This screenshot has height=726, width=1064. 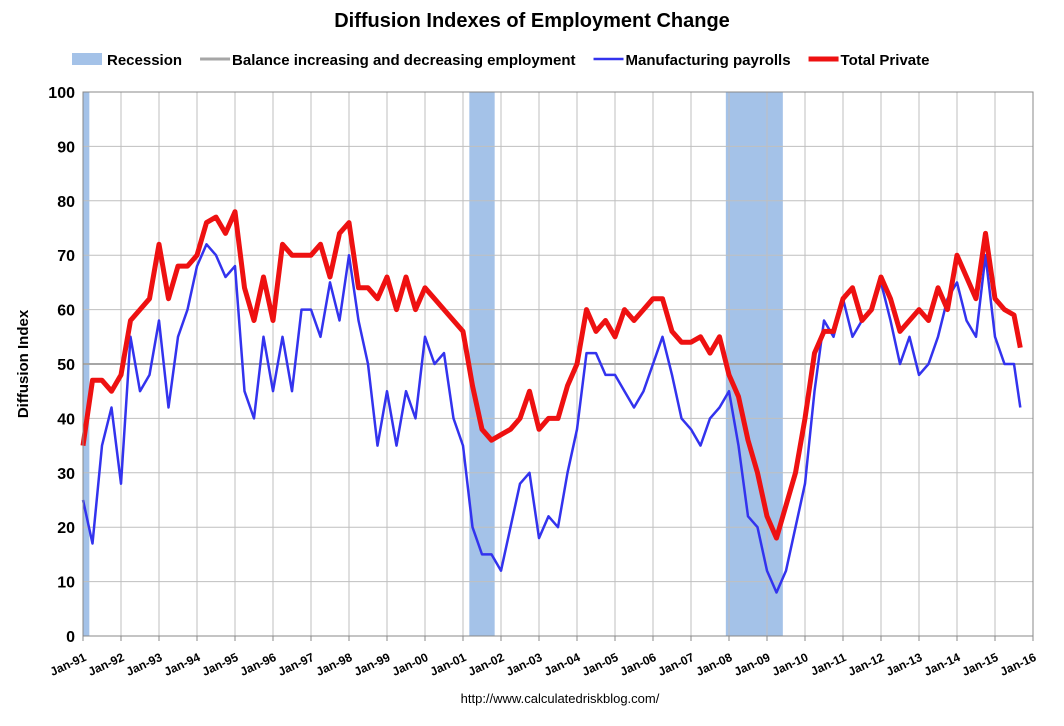 I want to click on y-tick-label: 0, so click(x=70, y=637).